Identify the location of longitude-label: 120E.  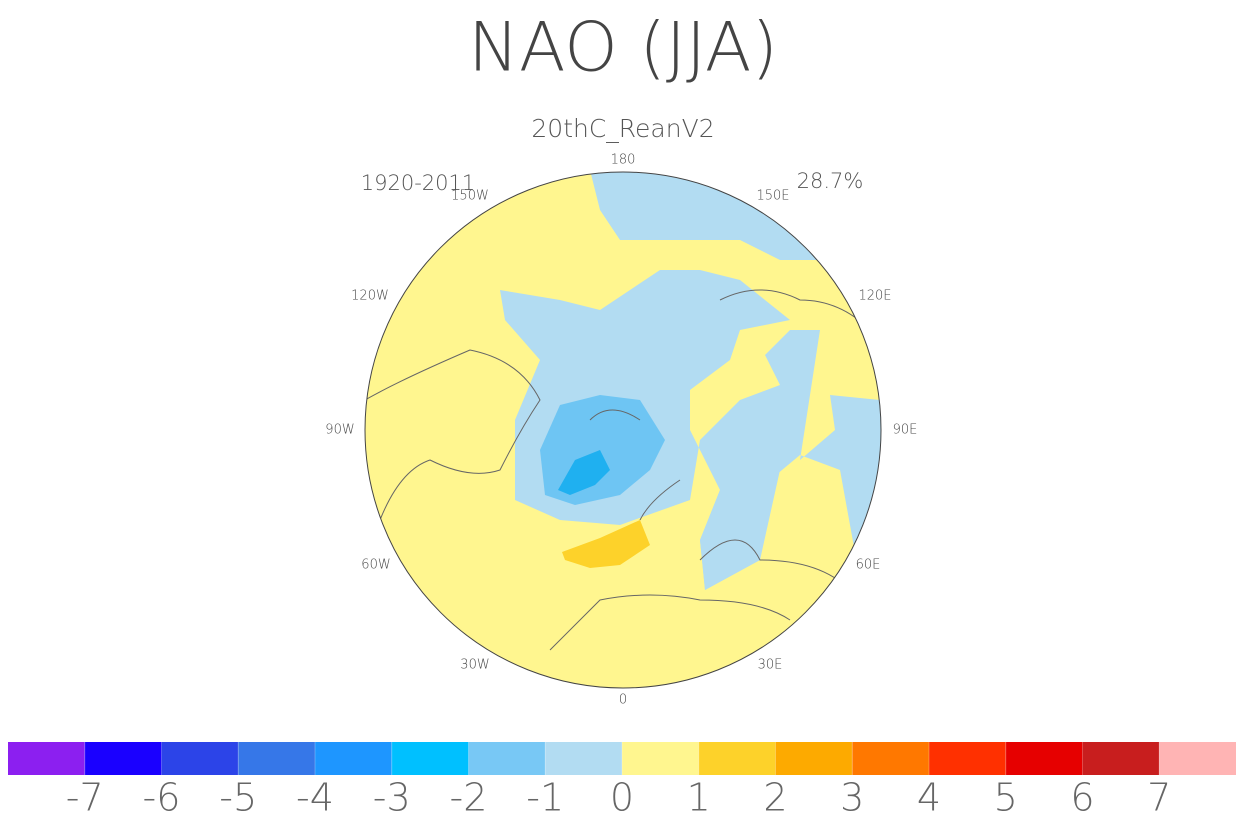
(874, 296).